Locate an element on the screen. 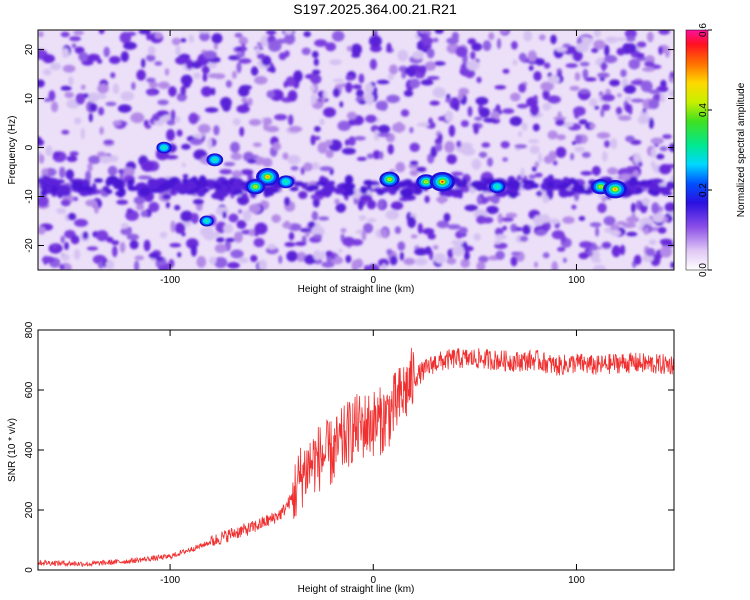  y-tick-label: -20 is located at coordinates (29, 245).